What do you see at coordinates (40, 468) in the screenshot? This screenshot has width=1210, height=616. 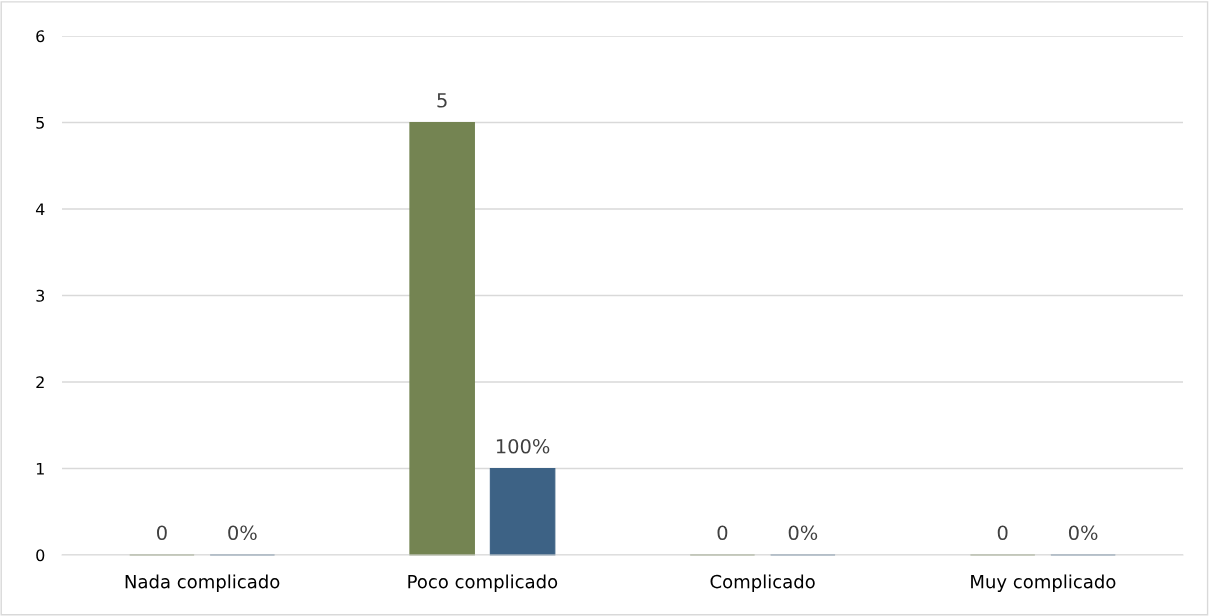 I see `y-tick-label: 1` at bounding box center [40, 468].